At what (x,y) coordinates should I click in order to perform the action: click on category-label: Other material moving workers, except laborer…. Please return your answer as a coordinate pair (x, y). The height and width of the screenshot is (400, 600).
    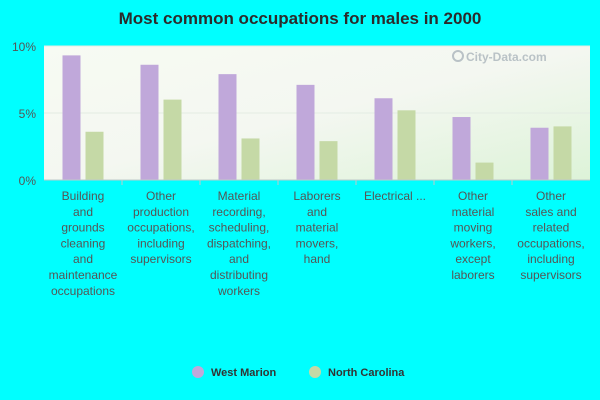
    Looking at the image, I should click on (472, 235).